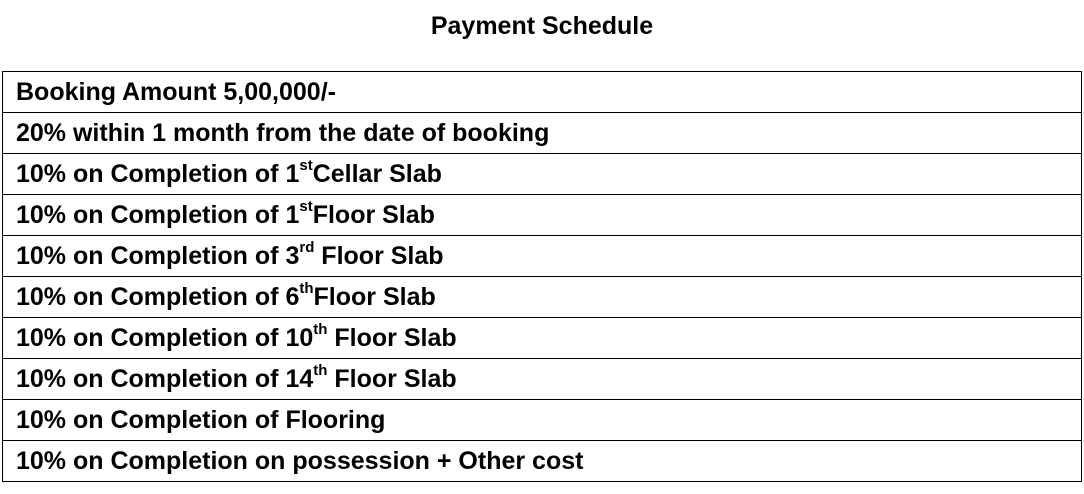 This screenshot has height=494, width=1084. Describe the element at coordinates (165, 379) in the screenshot. I see `schedule-text-pre: 10% on Completion of 14` at that location.